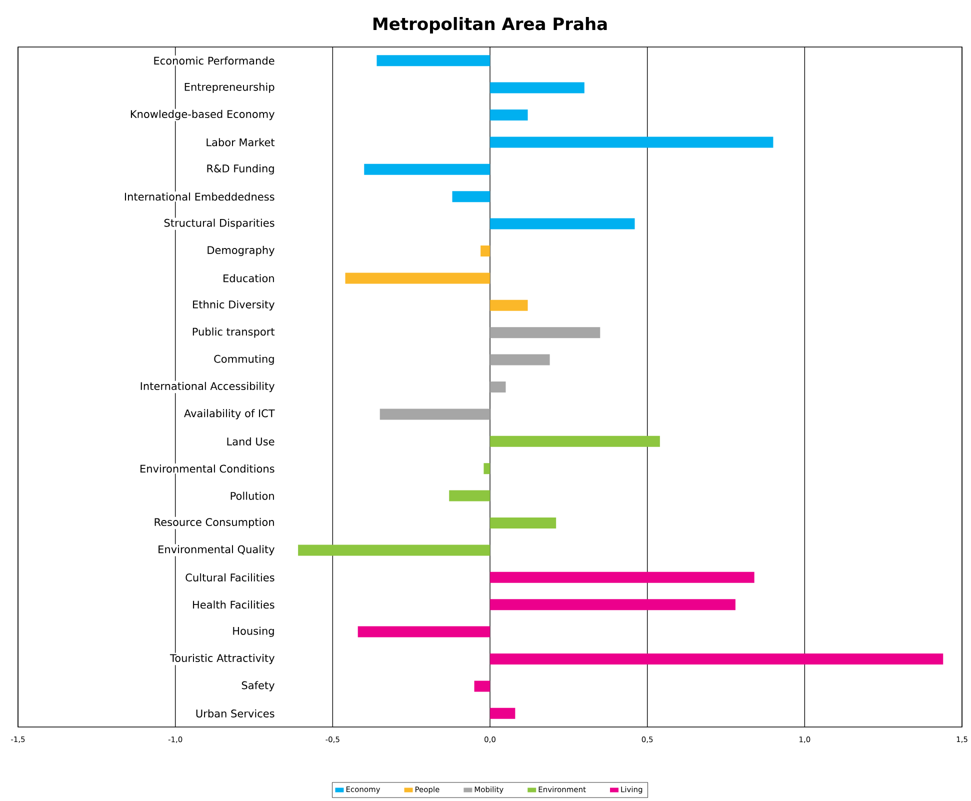 Image resolution: width=971 pixels, height=801 pixels. I want to click on y-tick-label: Structural Disparities, so click(219, 223).